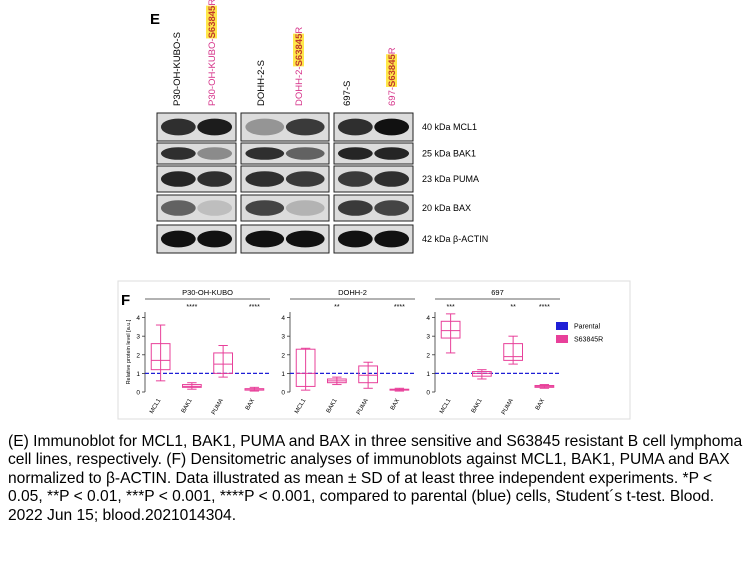 The width and height of the screenshot is (756, 567). I want to click on chart-title: P30-OH-KUBO, so click(207, 292).